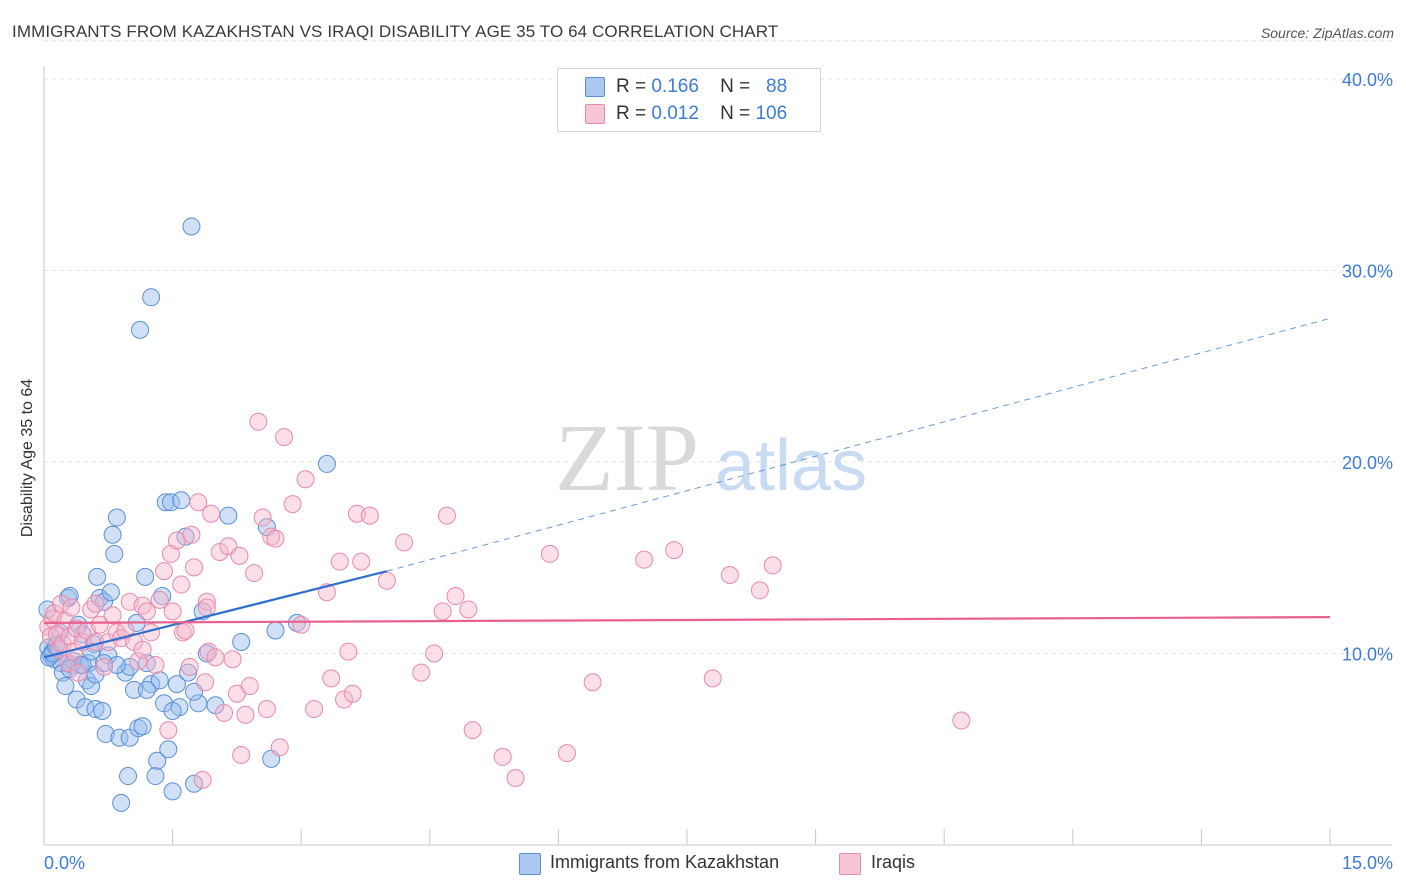  Describe the element at coordinates (187, 514) in the screenshot. I see `series-kazakhstan-points` at that location.